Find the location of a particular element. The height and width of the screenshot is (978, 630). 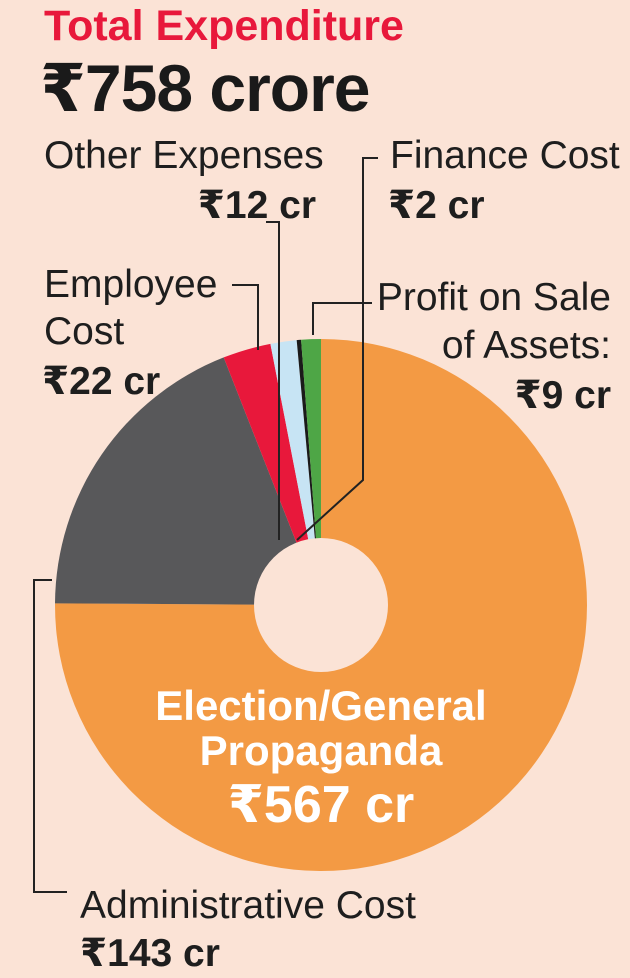

value-finance-cost: ₹2 cr is located at coordinates (436, 205).